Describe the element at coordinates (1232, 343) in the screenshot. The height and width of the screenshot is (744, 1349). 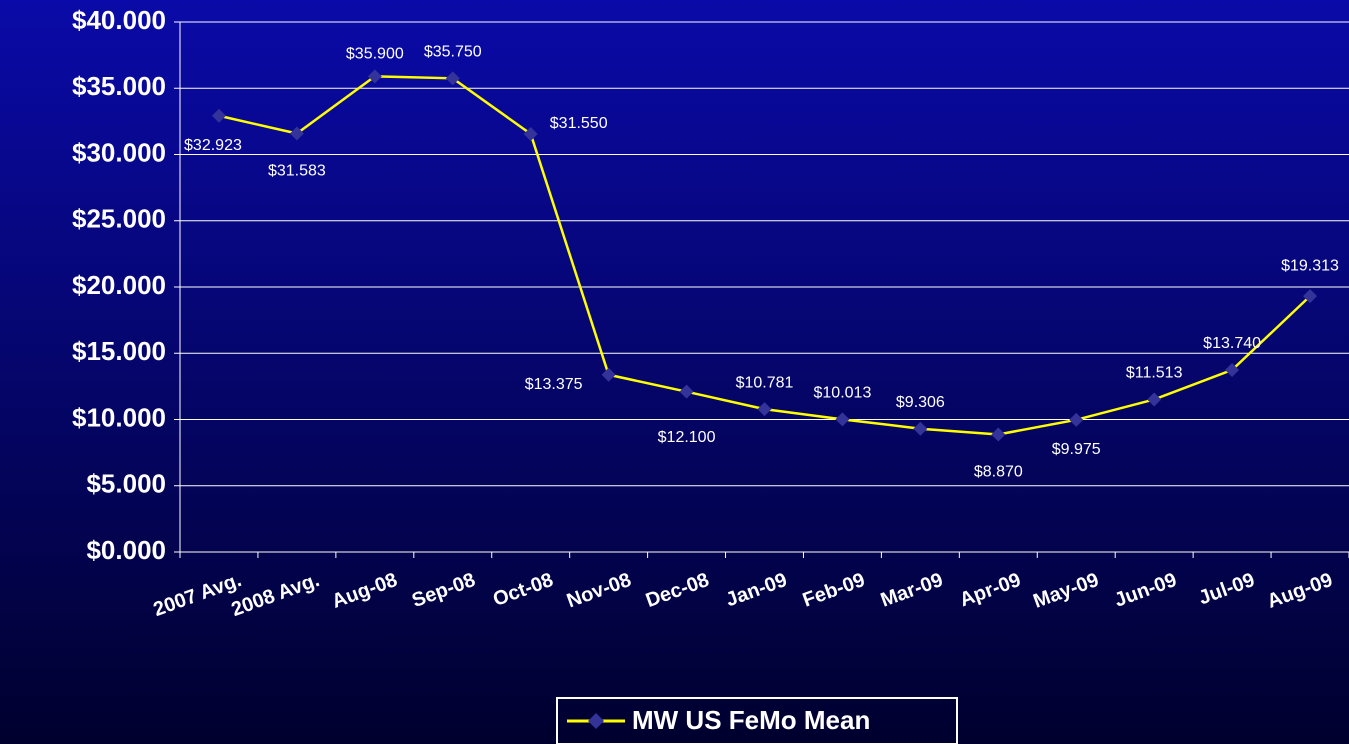
I see `data-label: $13.740` at that location.